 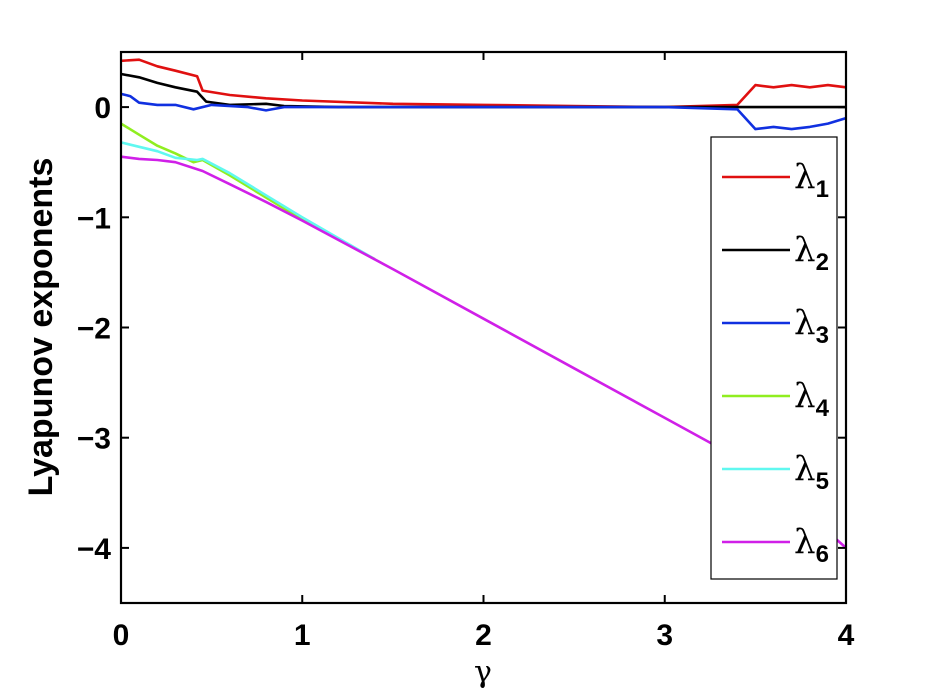 I want to click on legend-label-lambda1: λ1, so click(x=811, y=180).